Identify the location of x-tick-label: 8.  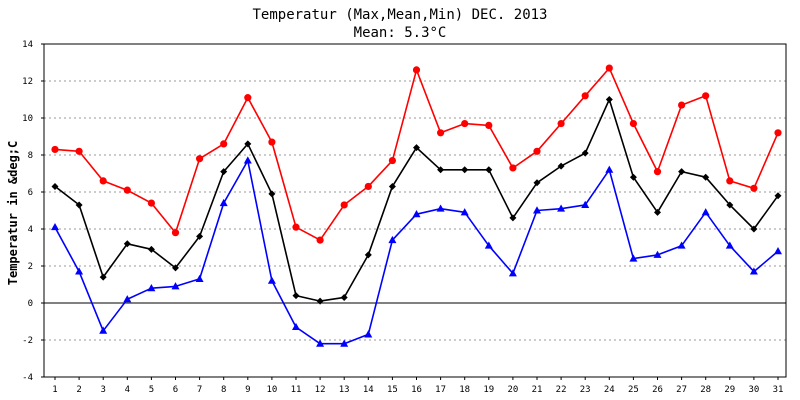
(223, 390).